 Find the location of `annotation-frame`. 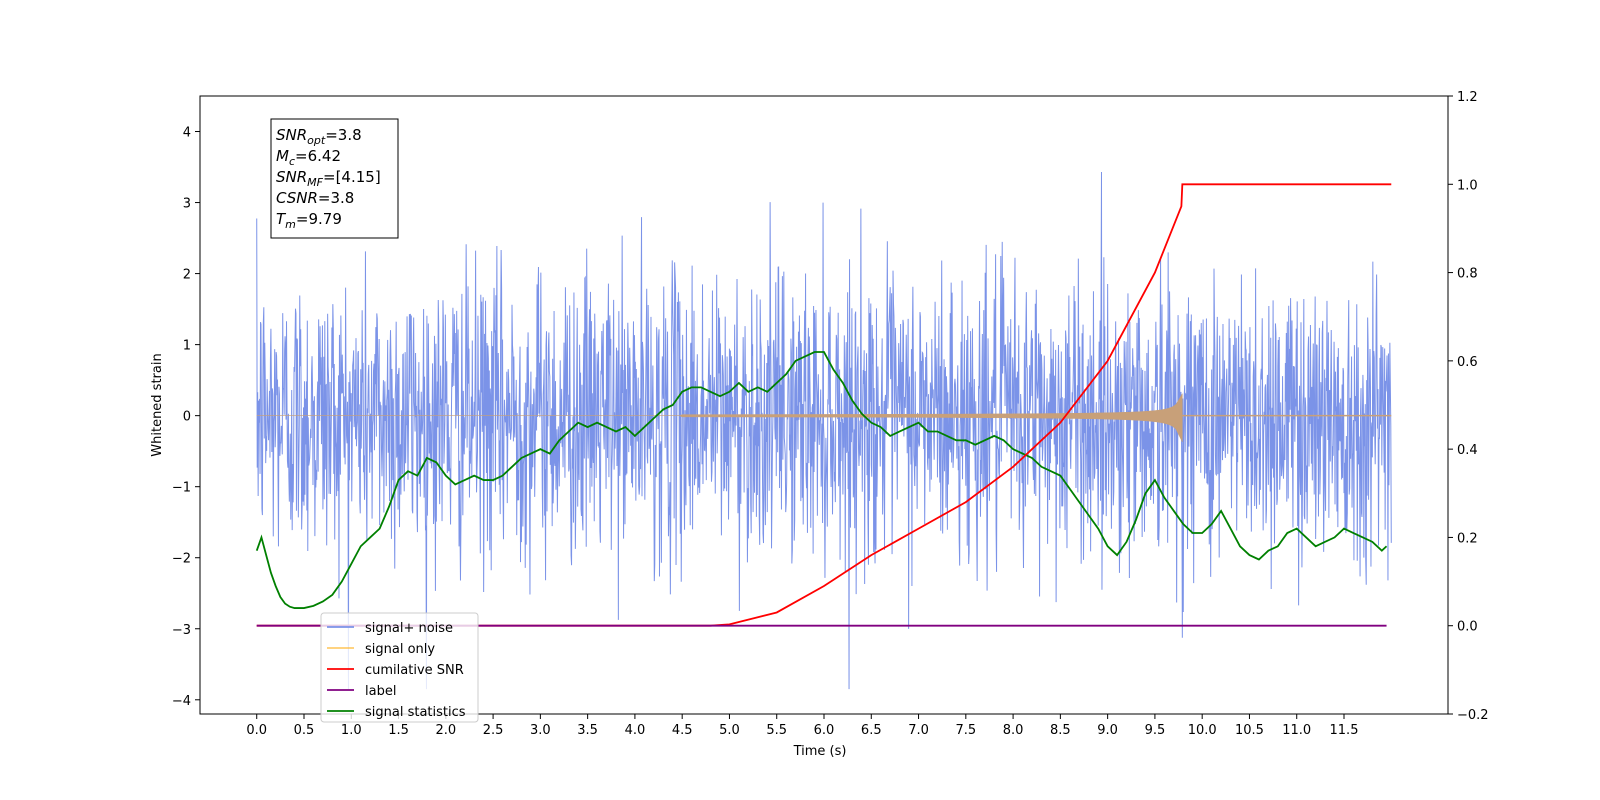

annotation-frame is located at coordinates (334, 178).